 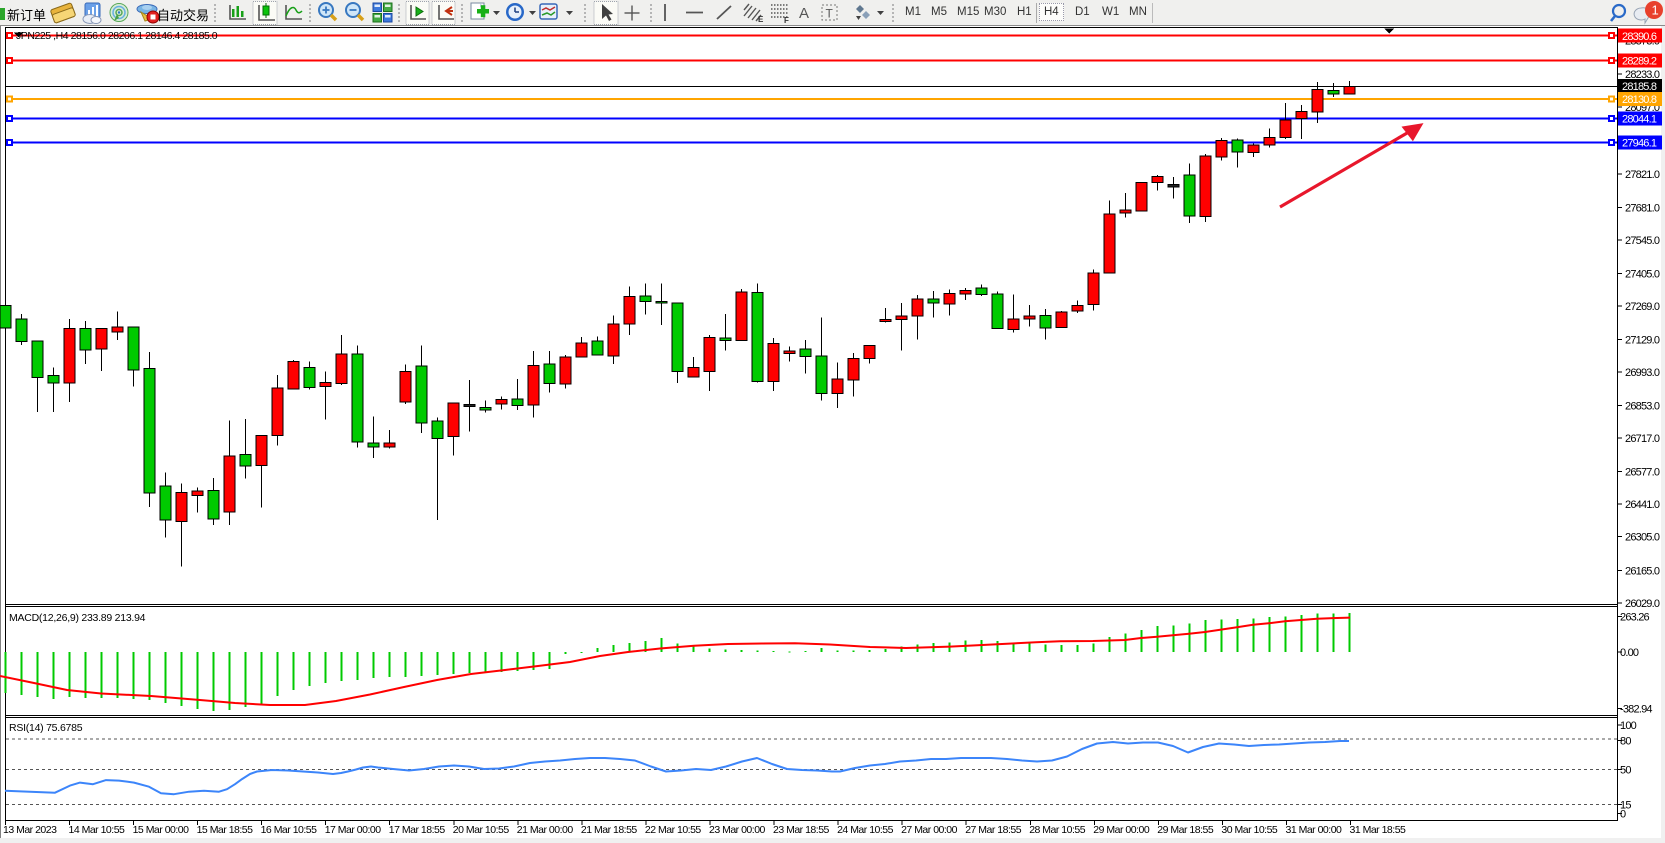 I want to click on svg-text: 26441.0, so click(x=1642, y=505).